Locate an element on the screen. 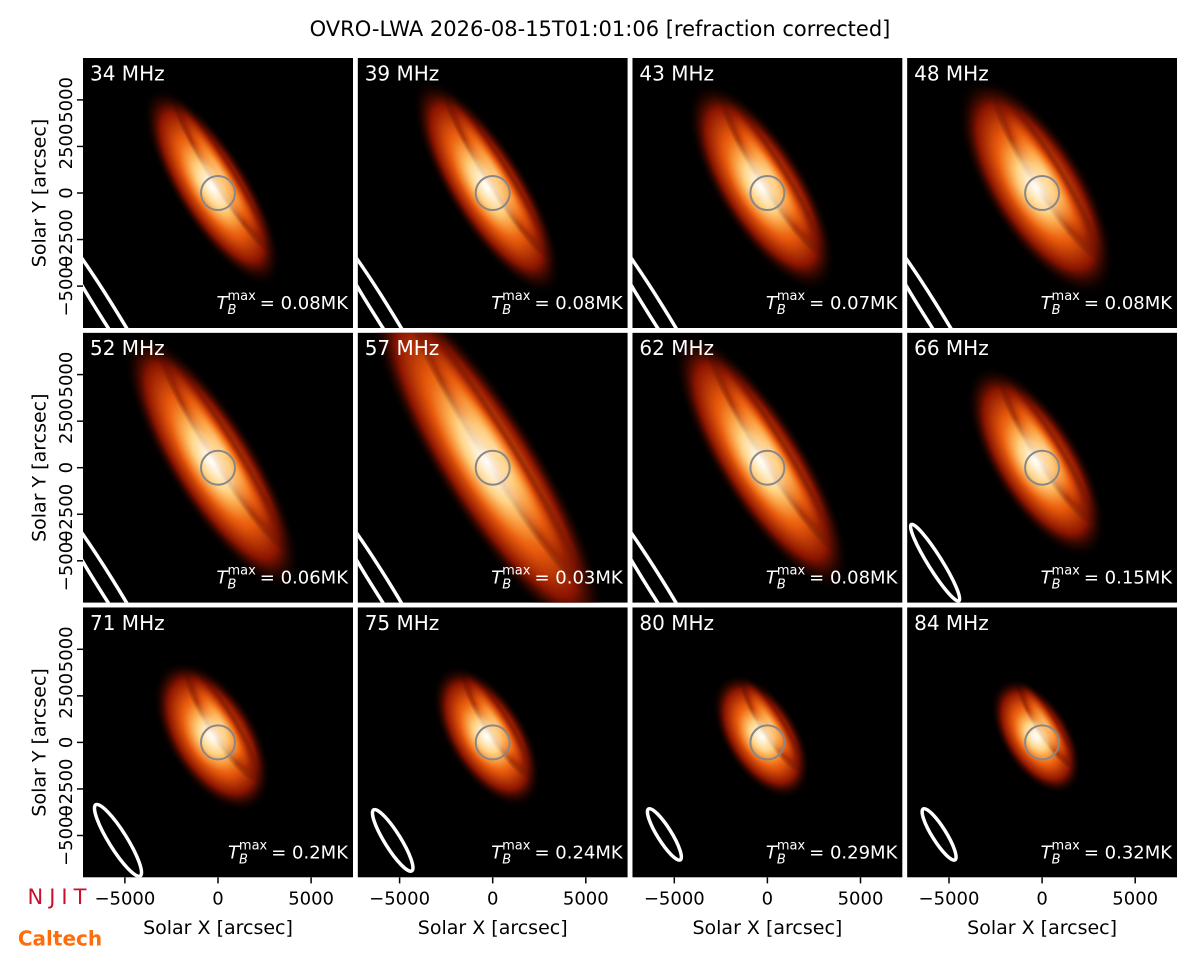 The width and height of the screenshot is (1200, 975). panel: 52 MHz TBmax = 0.06MK is located at coordinates (218, 467).